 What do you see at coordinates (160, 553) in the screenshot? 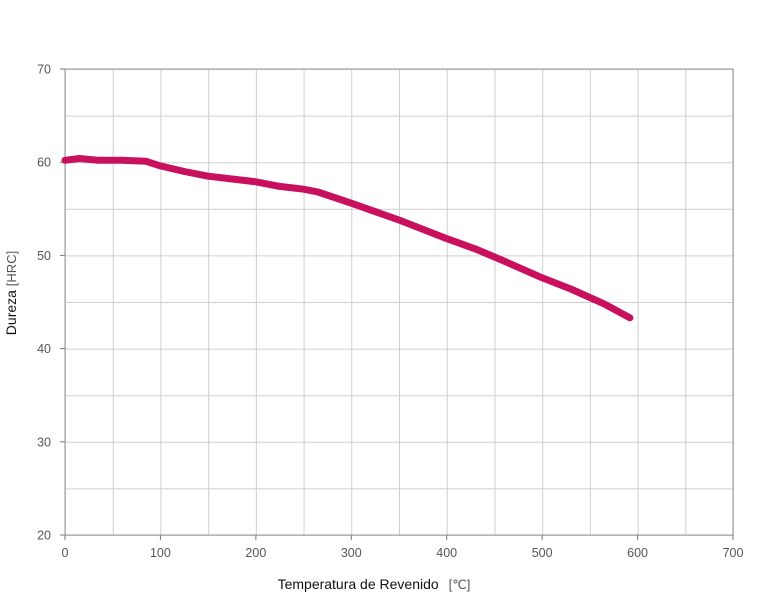
I see `x-tick-label: 100` at bounding box center [160, 553].